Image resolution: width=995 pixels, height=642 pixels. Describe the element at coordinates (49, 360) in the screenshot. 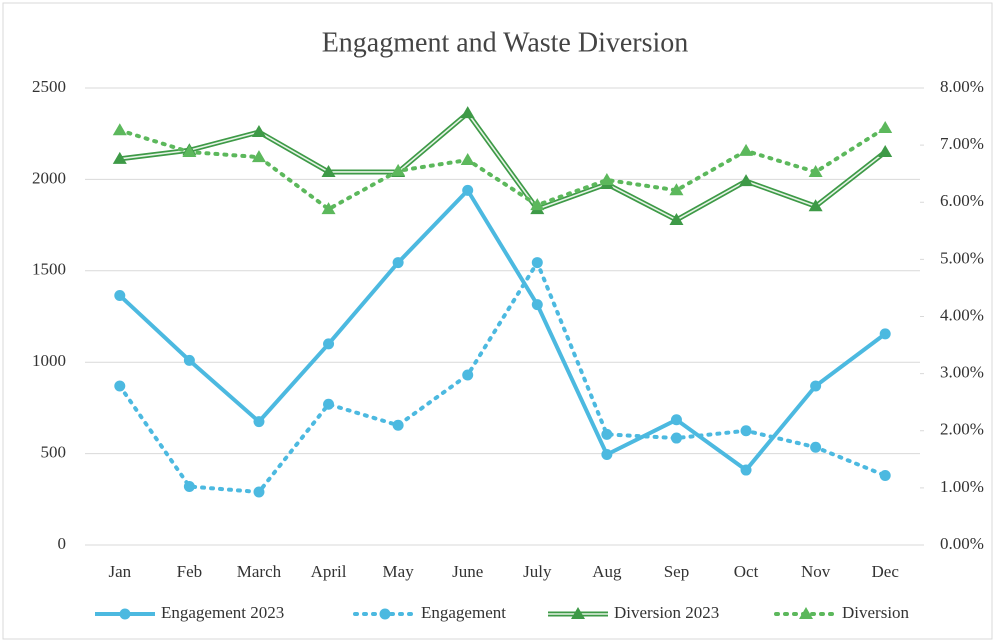

I see `y-tick-label: 1000` at that location.